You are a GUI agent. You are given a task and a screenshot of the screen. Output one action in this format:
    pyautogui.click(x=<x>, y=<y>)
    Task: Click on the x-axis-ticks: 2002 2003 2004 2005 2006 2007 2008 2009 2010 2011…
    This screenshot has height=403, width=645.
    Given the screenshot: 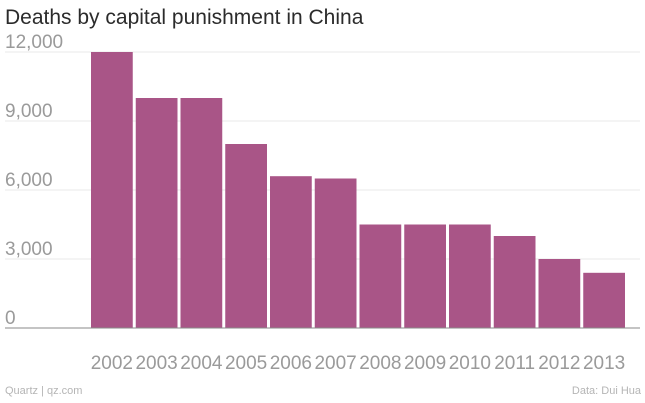 What is the action you would take?
    pyautogui.click(x=358, y=363)
    